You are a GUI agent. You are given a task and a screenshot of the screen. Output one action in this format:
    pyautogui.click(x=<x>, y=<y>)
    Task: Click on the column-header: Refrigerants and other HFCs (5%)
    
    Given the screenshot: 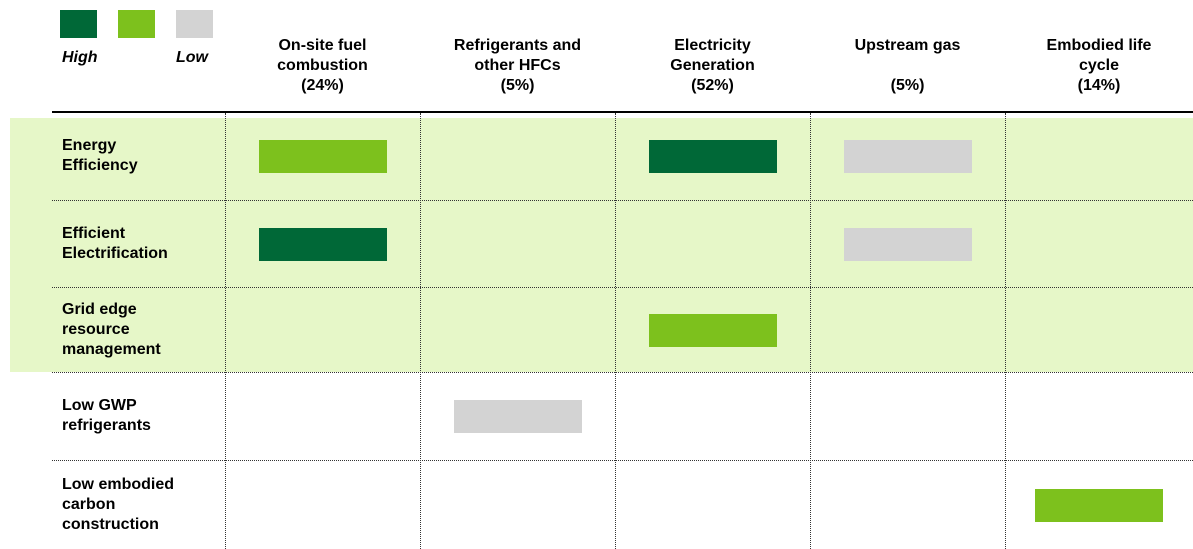 What is the action you would take?
    pyautogui.click(x=517, y=65)
    